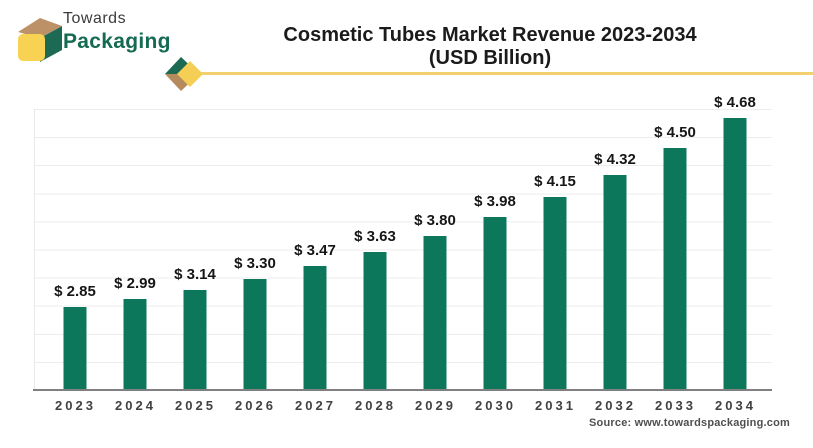 The image size is (813, 448). I want to click on bar-column-2029: $ 3.80, so click(435, 298).